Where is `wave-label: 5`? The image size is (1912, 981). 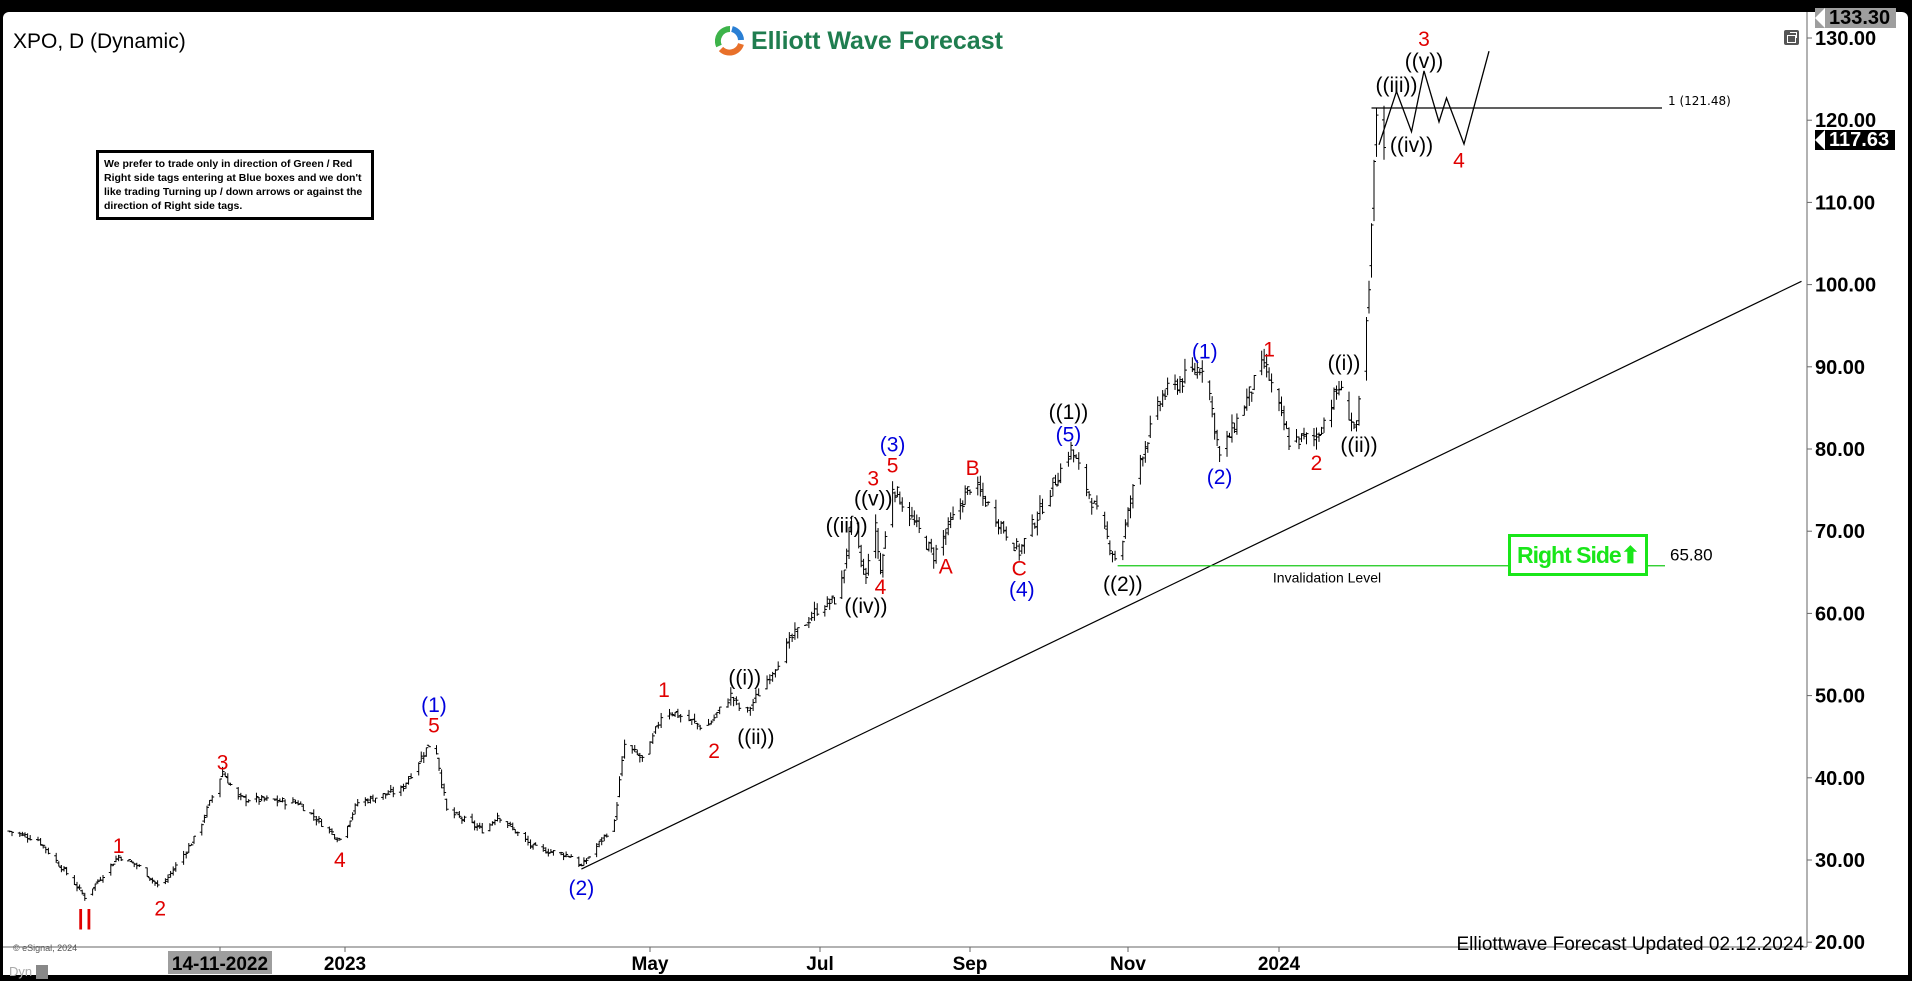
wave-label: 5 is located at coordinates (434, 725).